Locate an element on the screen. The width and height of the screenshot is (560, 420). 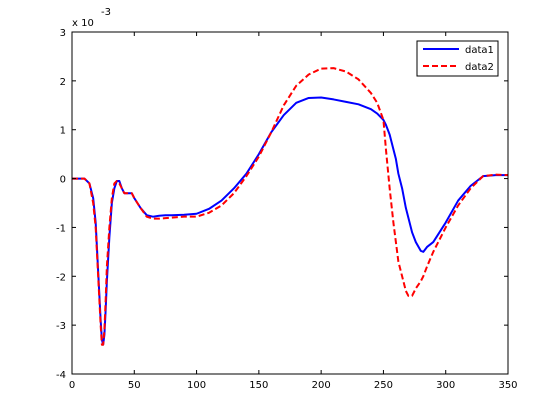
y-tick-label: 2 is located at coordinates (63, 82).